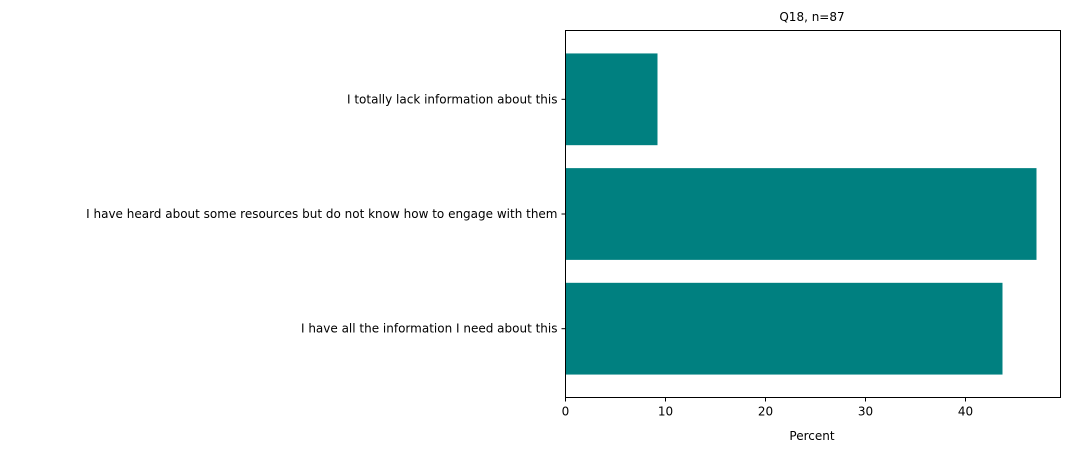 Image resolution: width=1070 pixels, height=452 pixels. Describe the element at coordinates (811, 17) in the screenshot. I see `chart-title: Q18, n=87` at that location.